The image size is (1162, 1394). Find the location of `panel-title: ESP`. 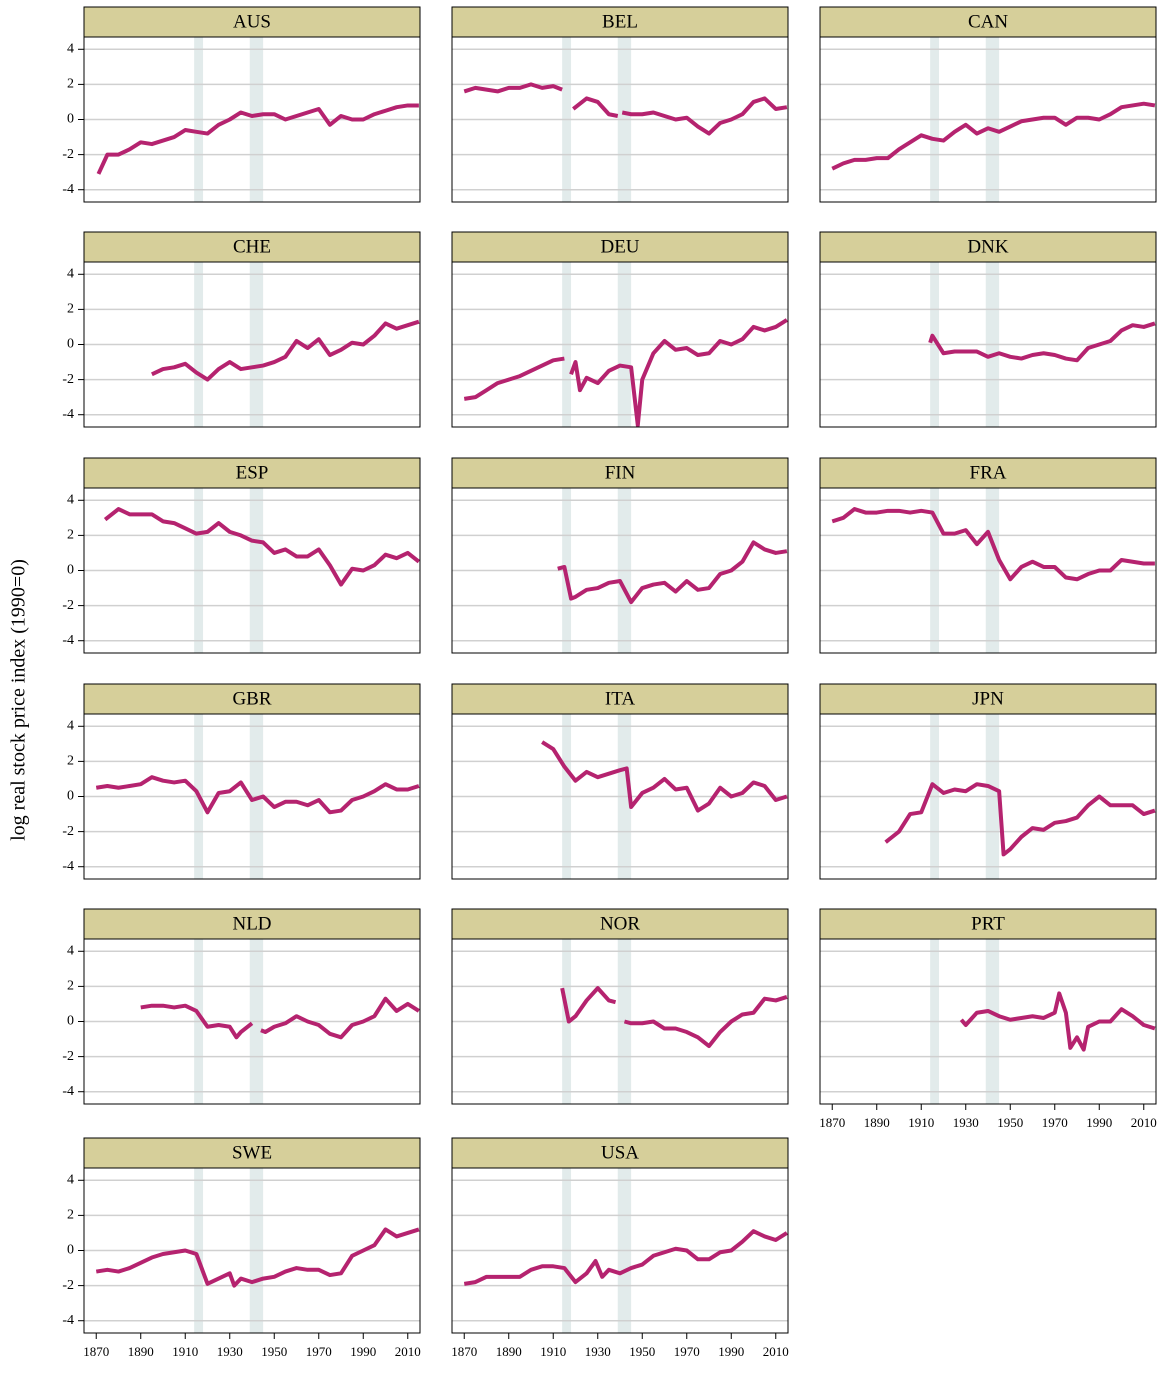

panel-title: ESP is located at coordinates (252, 472).